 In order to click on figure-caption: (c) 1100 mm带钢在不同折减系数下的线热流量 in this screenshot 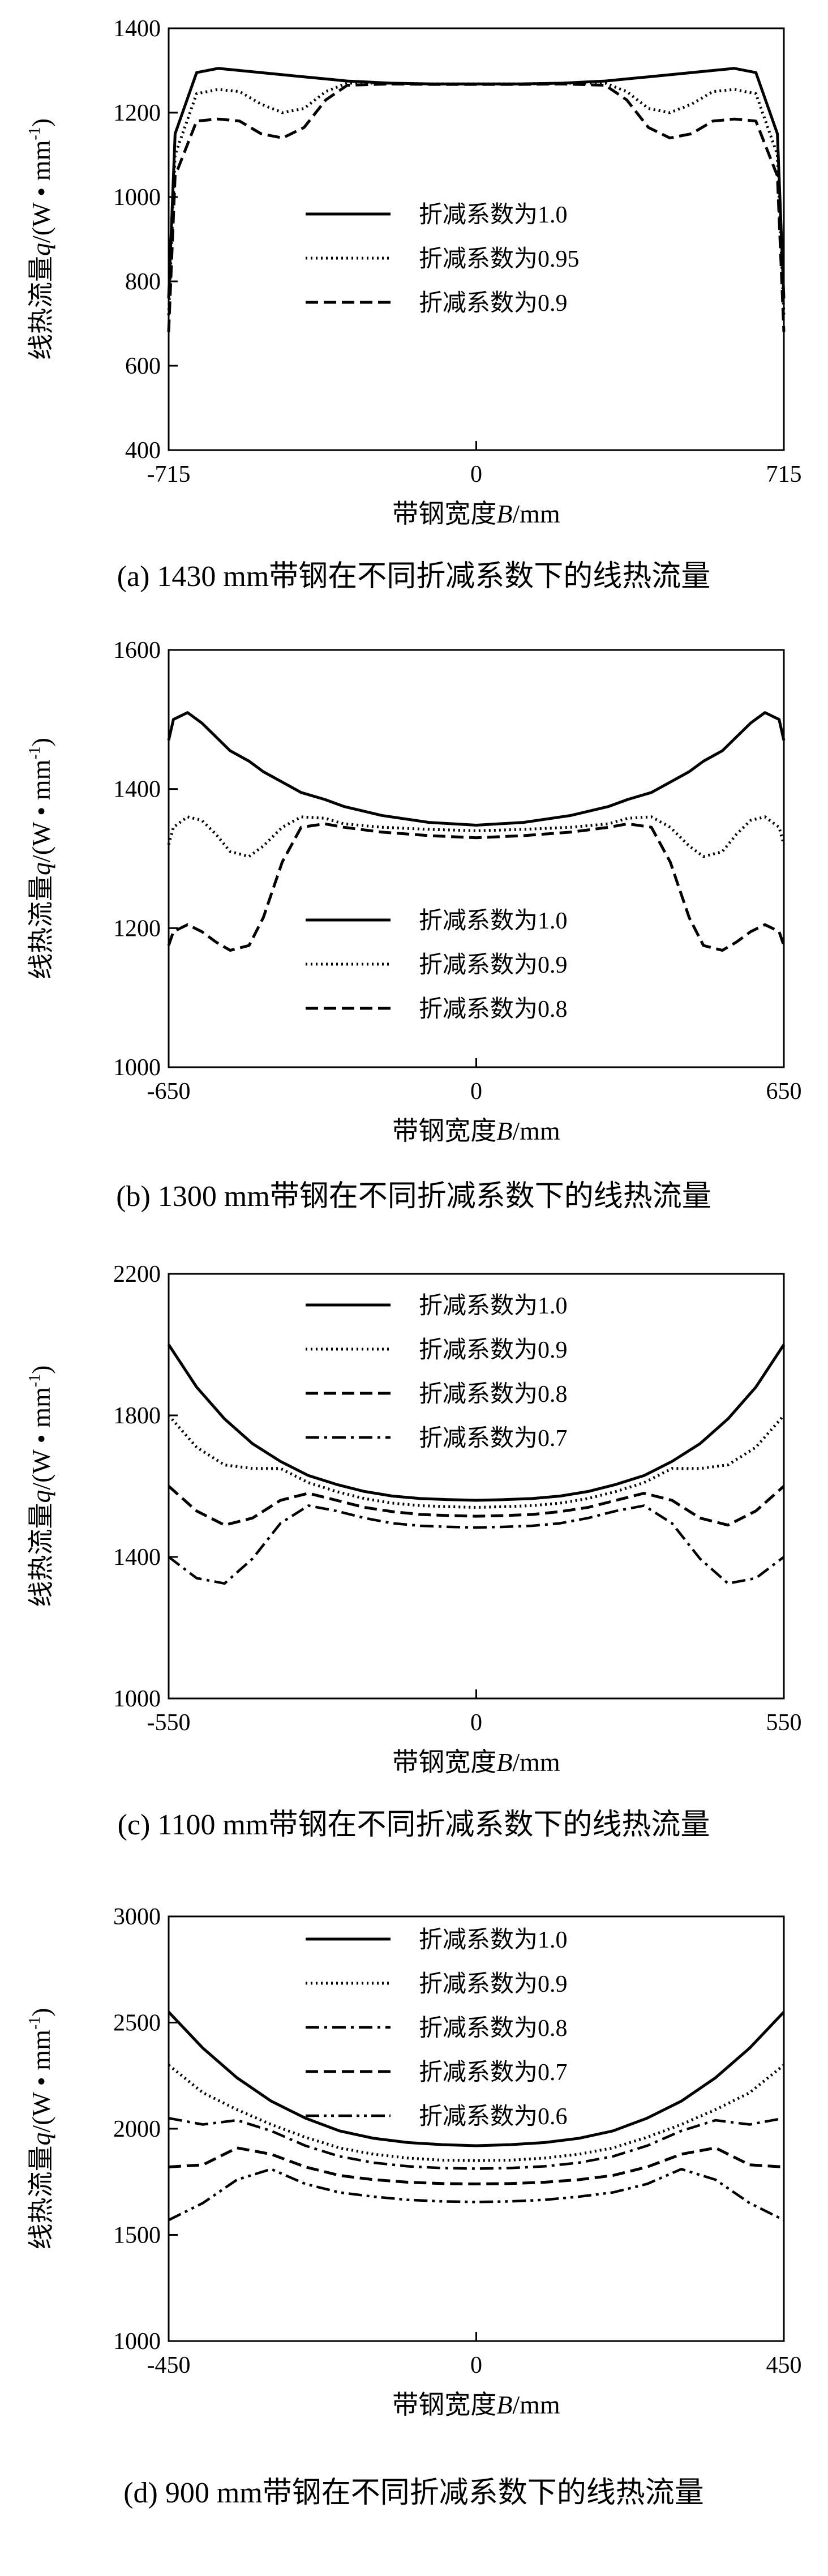, I will do `click(414, 1825)`.